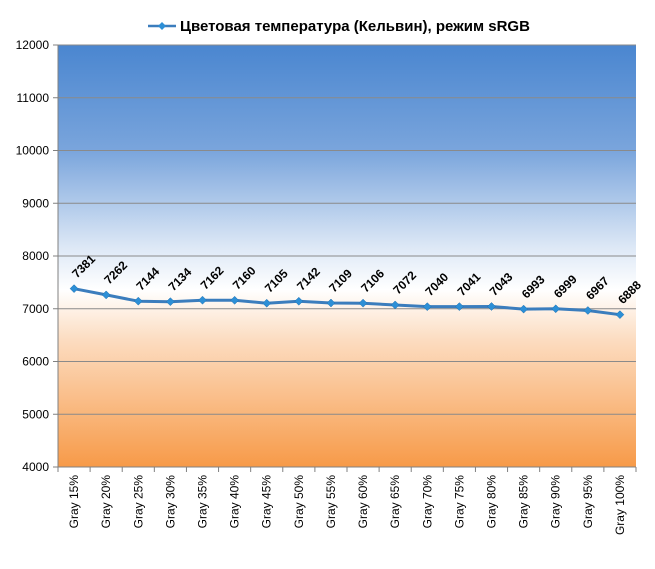 This screenshot has width=655, height=569. What do you see at coordinates (395, 502) in the screenshot?
I see `x-tick-label: Gray 65%` at bounding box center [395, 502].